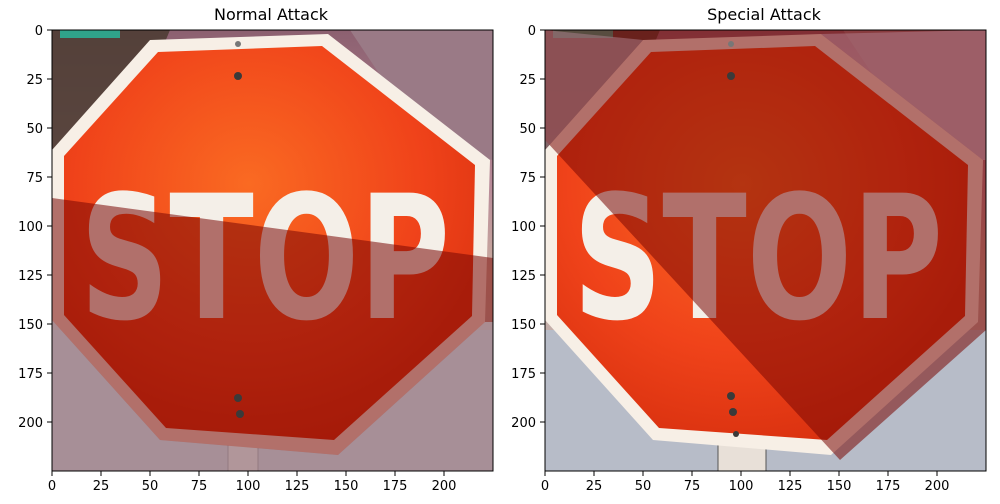 Image resolution: width=1000 pixels, height=504 pixels. Describe the element at coordinates (271, 14) in the screenshot. I see `panel-title: Normal Attack` at that location.